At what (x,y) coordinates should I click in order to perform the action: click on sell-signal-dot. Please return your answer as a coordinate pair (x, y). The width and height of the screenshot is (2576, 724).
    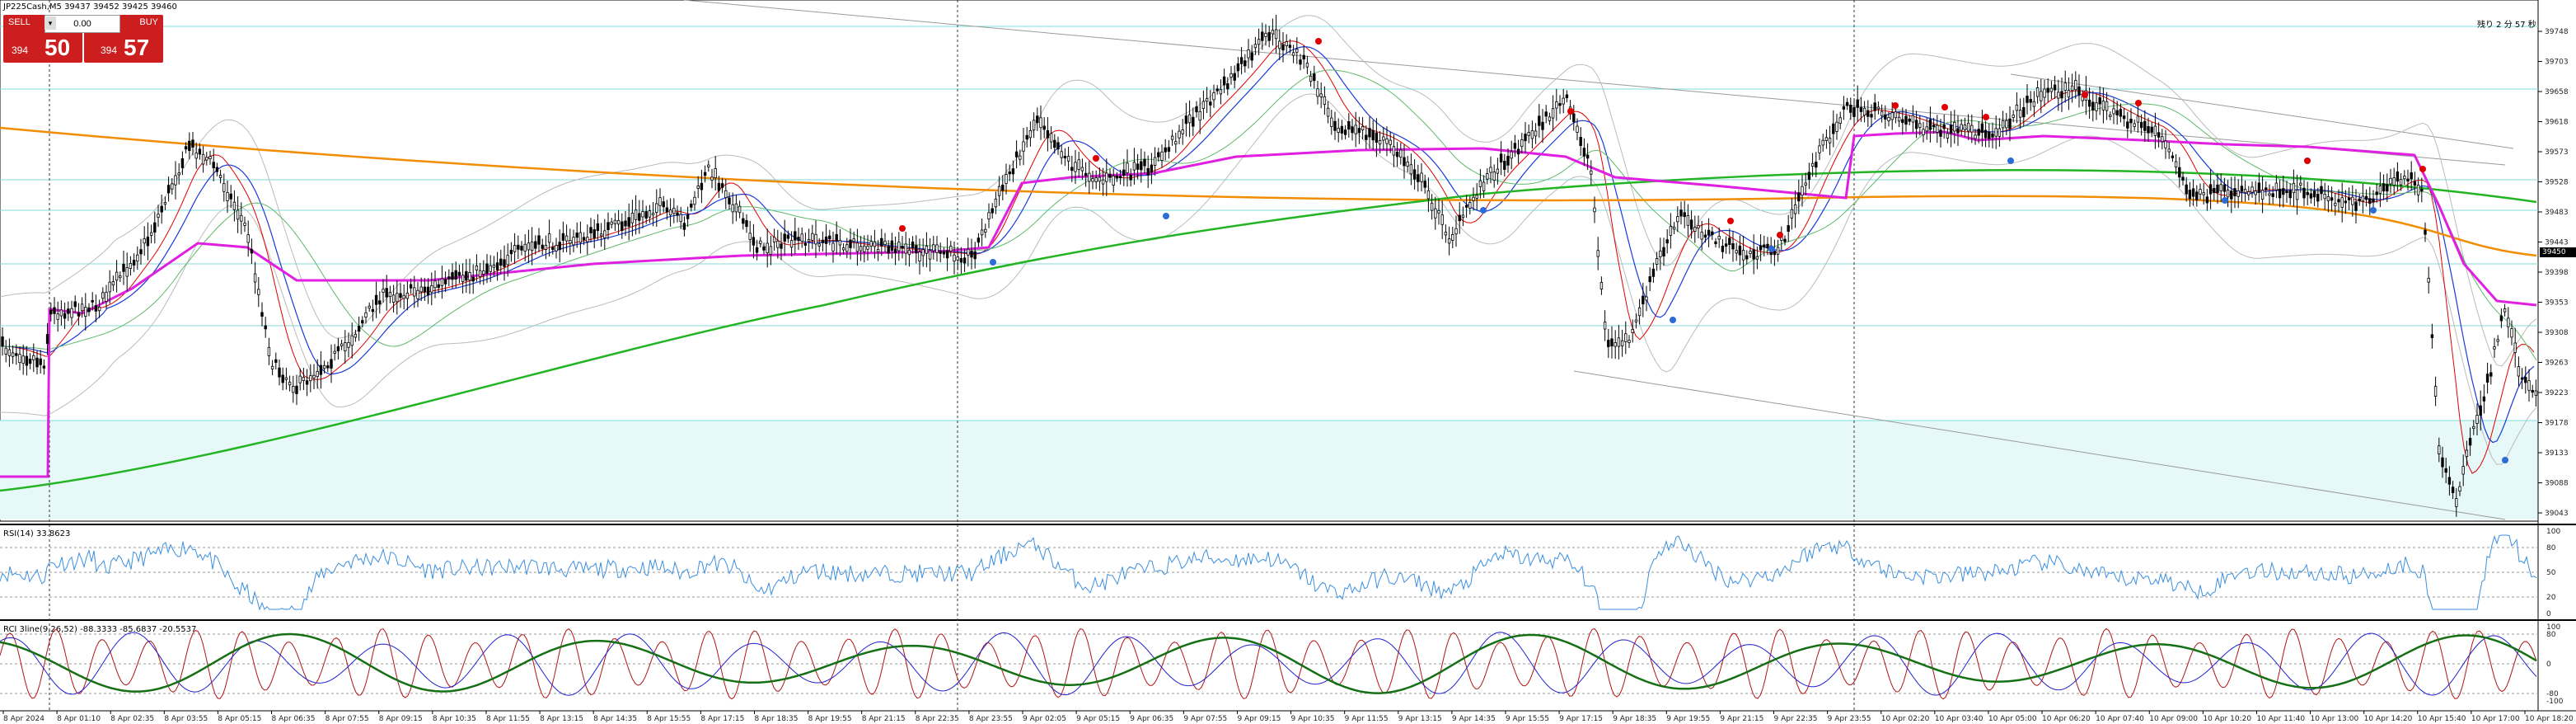
    Looking at the image, I should click on (1570, 111).